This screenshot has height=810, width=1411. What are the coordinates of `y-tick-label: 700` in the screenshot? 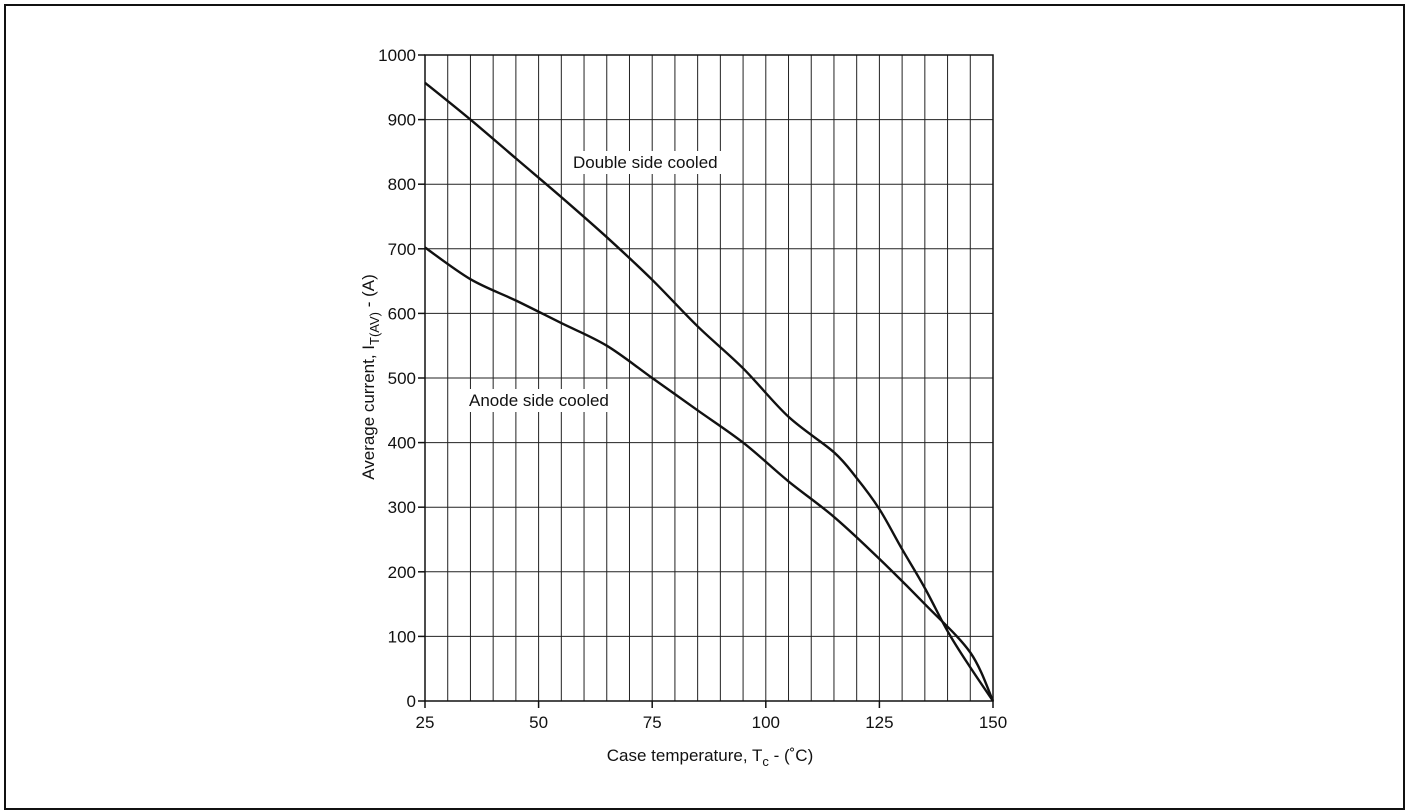 It's located at (402, 249).